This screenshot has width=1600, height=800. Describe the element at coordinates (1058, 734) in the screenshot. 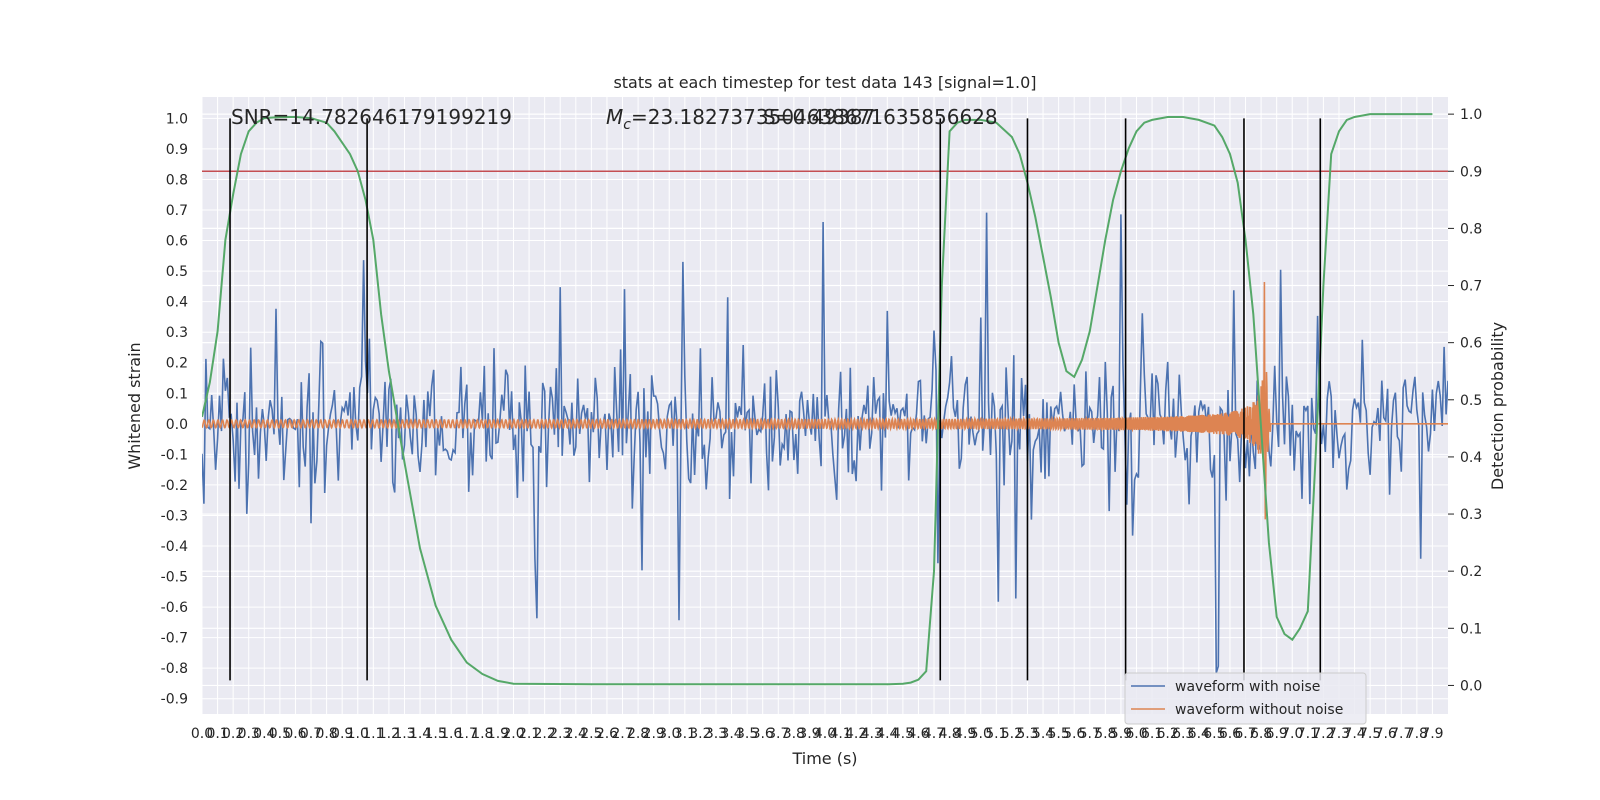

I see `x-tick-label: 5.5` at that location.